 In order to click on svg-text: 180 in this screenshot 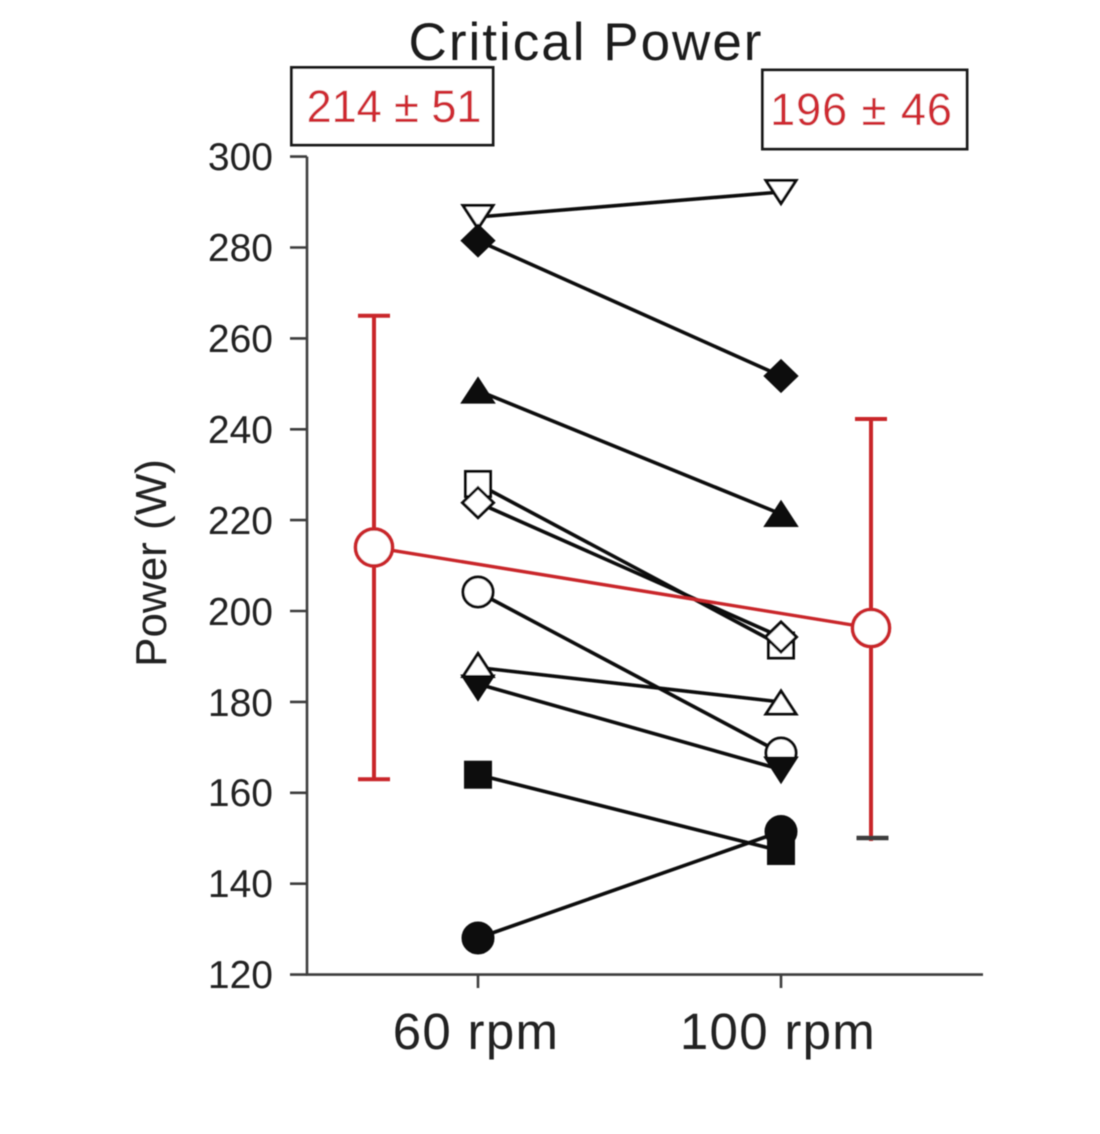, I will do `click(240, 703)`.